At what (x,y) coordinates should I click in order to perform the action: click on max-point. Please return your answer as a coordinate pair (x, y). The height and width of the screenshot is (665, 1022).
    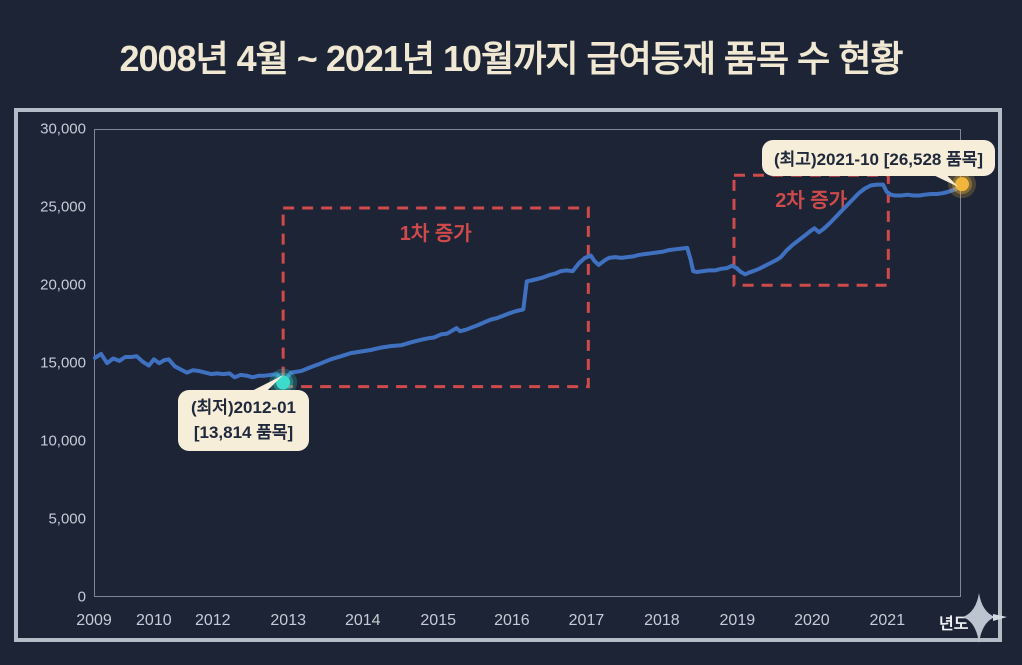
    Looking at the image, I should click on (962, 184).